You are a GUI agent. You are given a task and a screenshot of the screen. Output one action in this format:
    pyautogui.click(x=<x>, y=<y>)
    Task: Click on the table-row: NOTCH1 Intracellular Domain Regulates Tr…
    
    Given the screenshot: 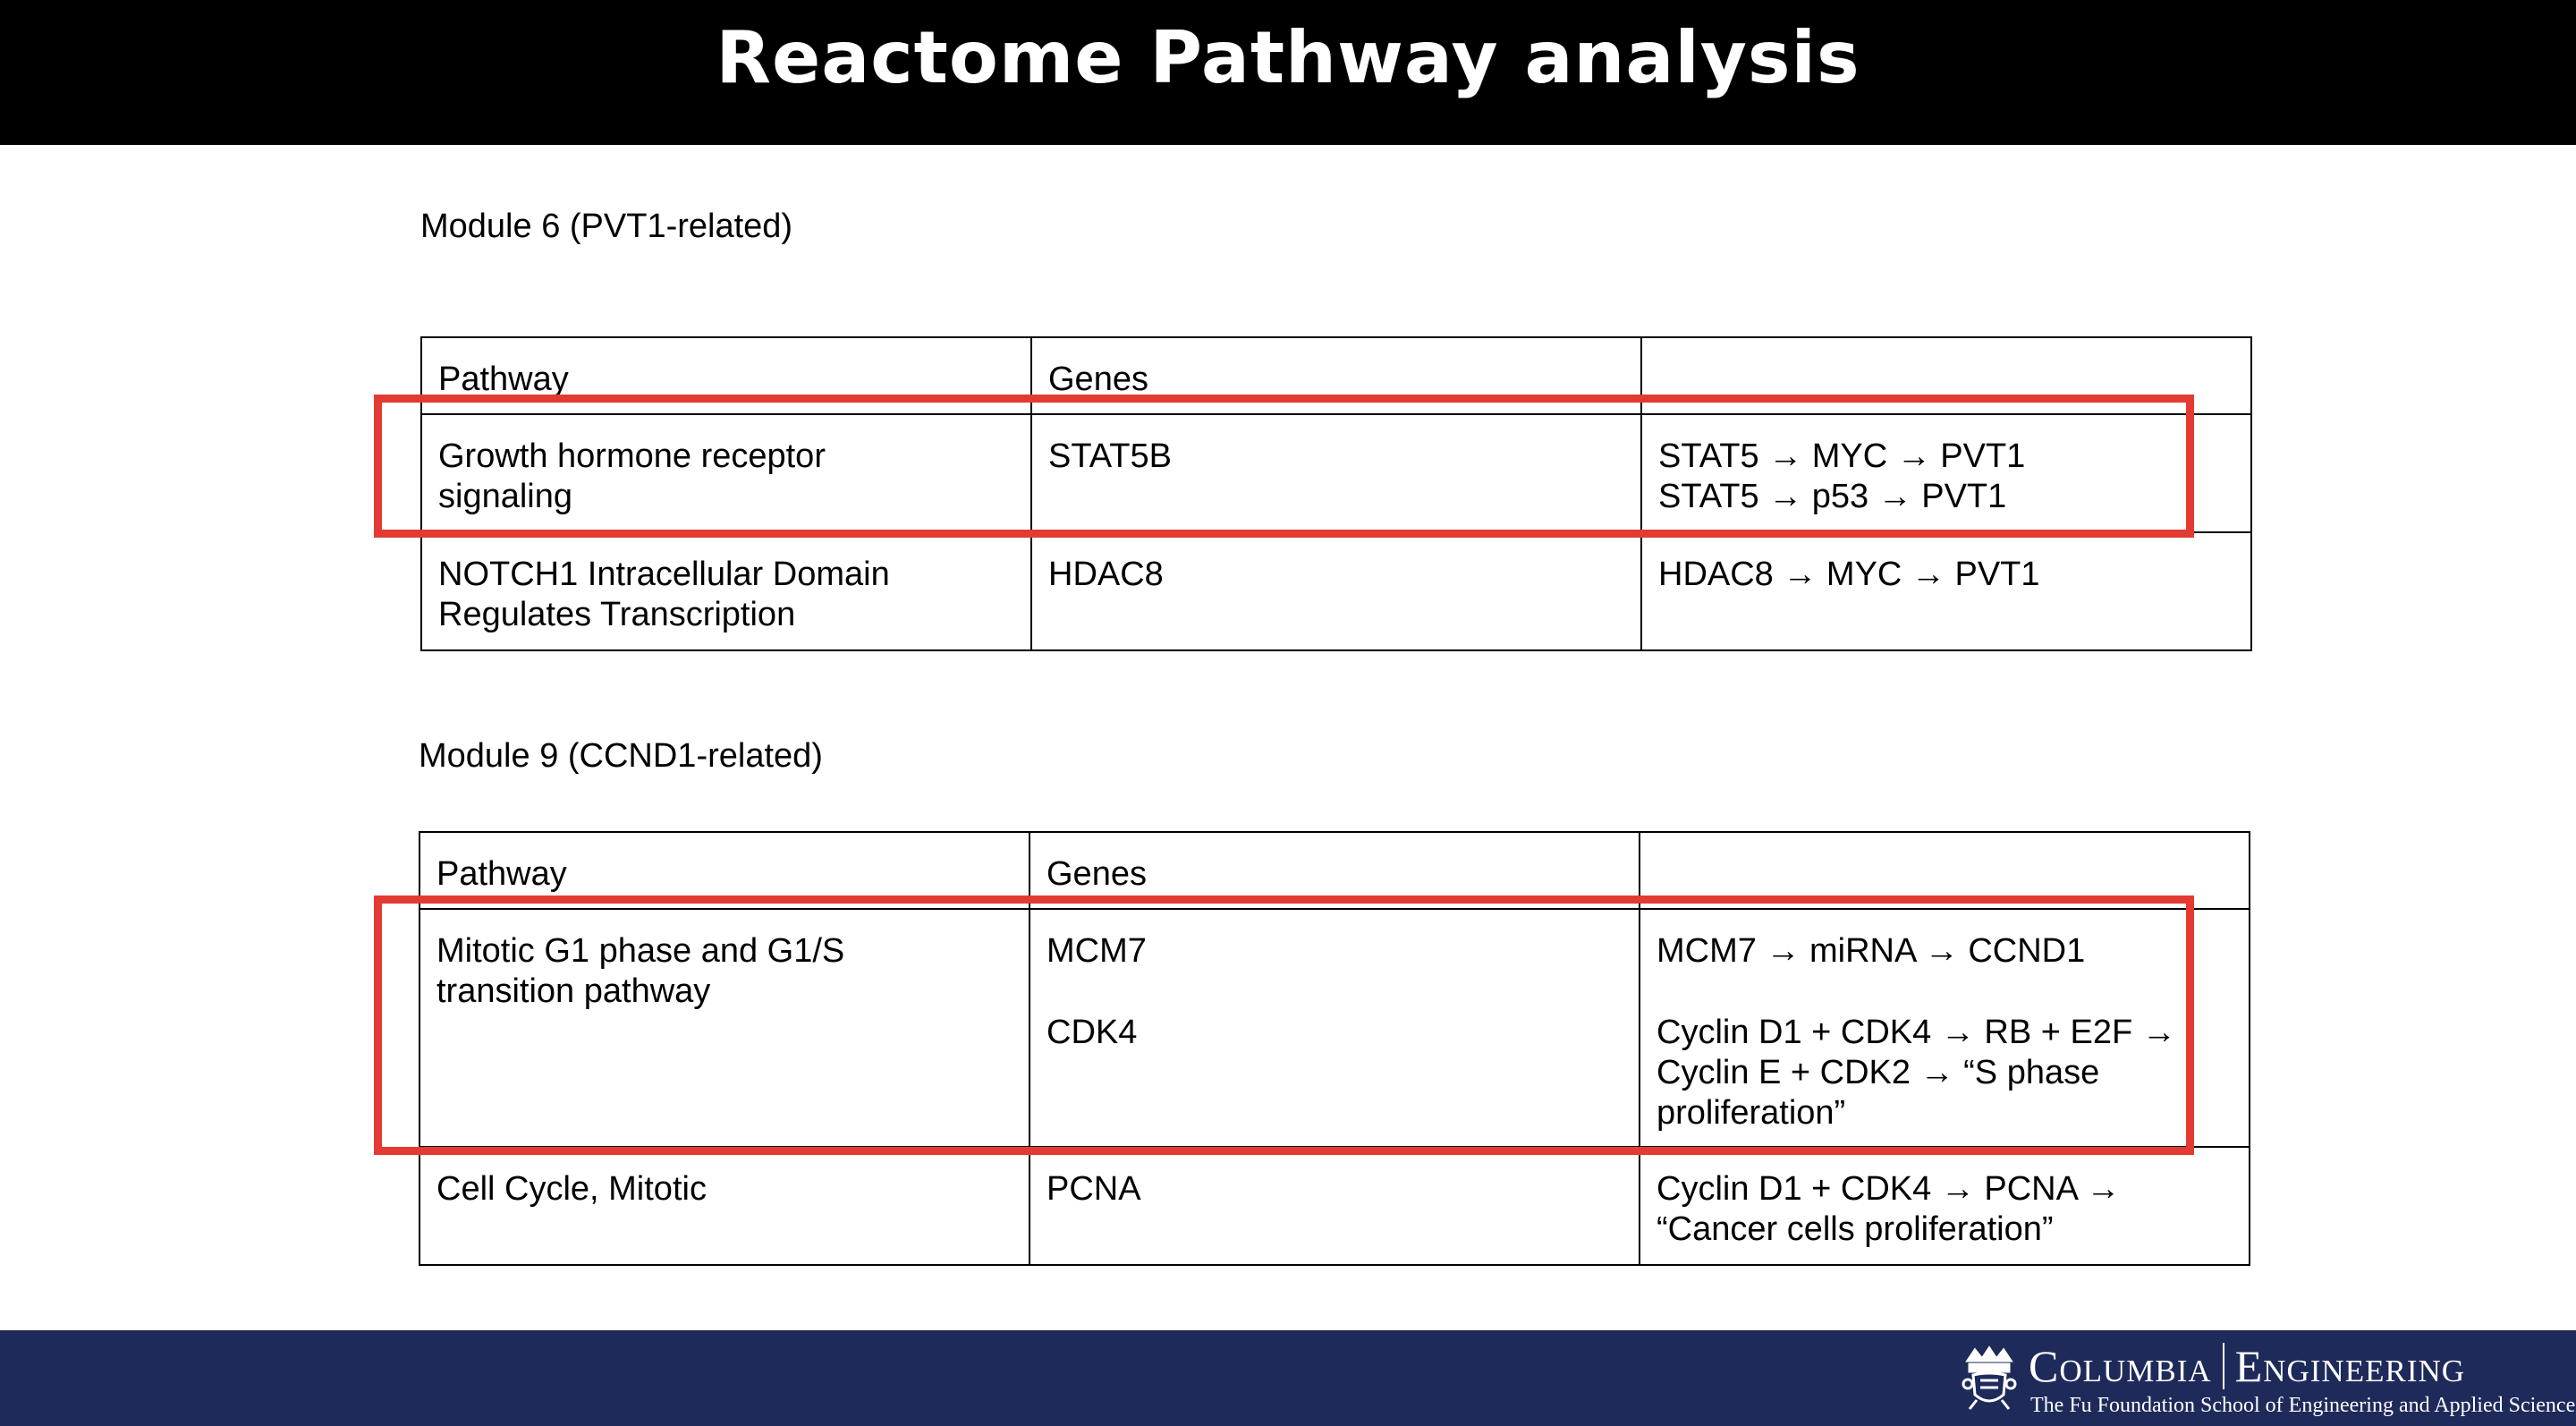 What is the action you would take?
    pyautogui.click(x=1336, y=591)
    